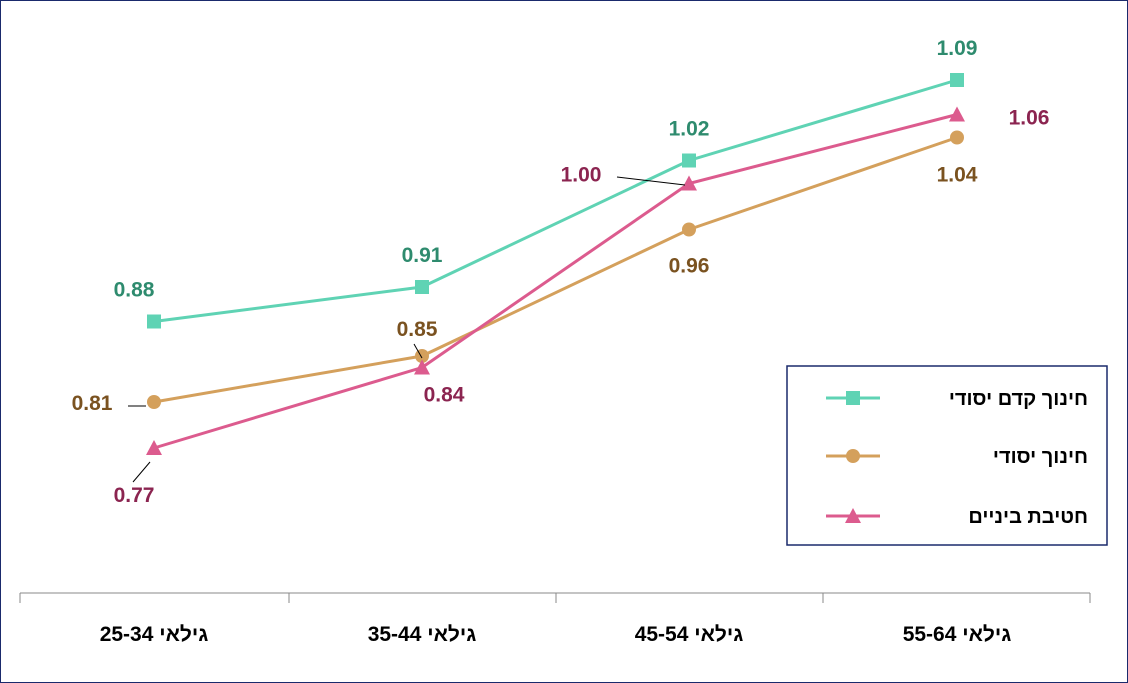 The width and height of the screenshot is (1128, 683). What do you see at coordinates (444, 395) in the screenshot?
I see `data-label: 0.84` at bounding box center [444, 395].